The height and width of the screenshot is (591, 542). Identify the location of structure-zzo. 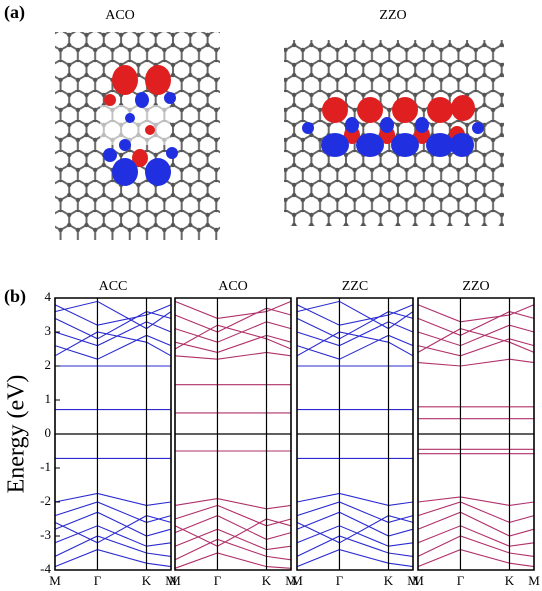
(394, 133).